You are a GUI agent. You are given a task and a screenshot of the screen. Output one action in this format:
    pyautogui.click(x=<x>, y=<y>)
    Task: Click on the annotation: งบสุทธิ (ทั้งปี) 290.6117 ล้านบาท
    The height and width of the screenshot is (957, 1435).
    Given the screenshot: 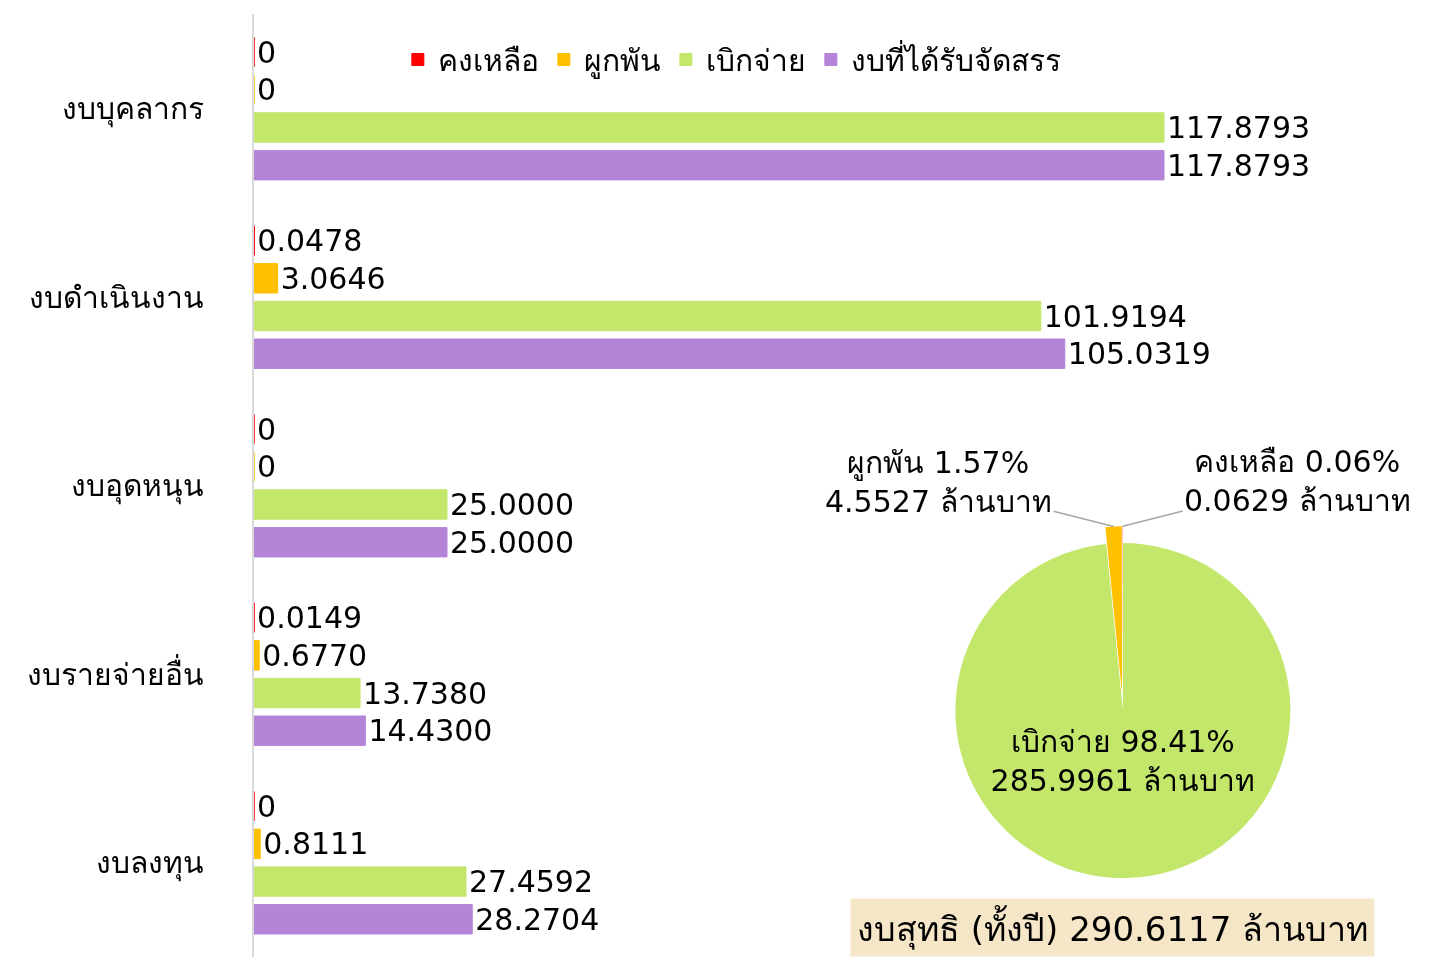 What is the action you would take?
    pyautogui.click(x=1113, y=927)
    